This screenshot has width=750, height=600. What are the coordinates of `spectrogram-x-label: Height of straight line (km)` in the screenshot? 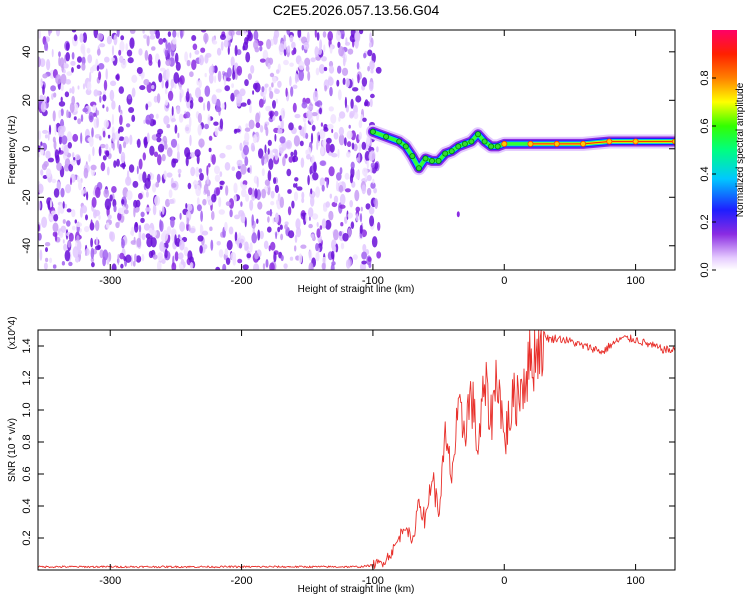 It's located at (356, 289).